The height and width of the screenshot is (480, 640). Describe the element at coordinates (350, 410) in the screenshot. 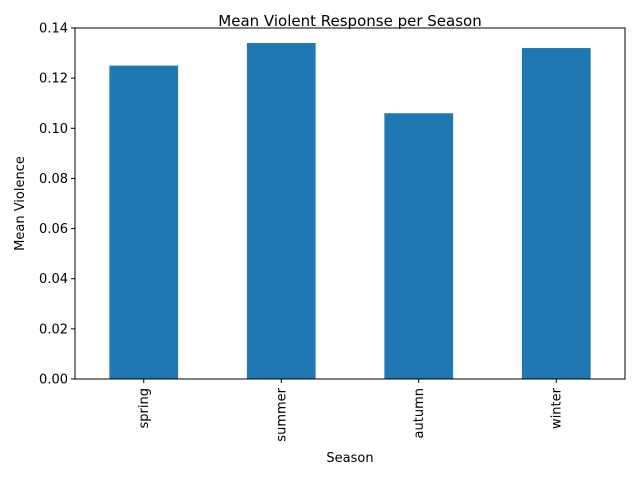

I see `x-axis: spring summer autumn winter` at that location.